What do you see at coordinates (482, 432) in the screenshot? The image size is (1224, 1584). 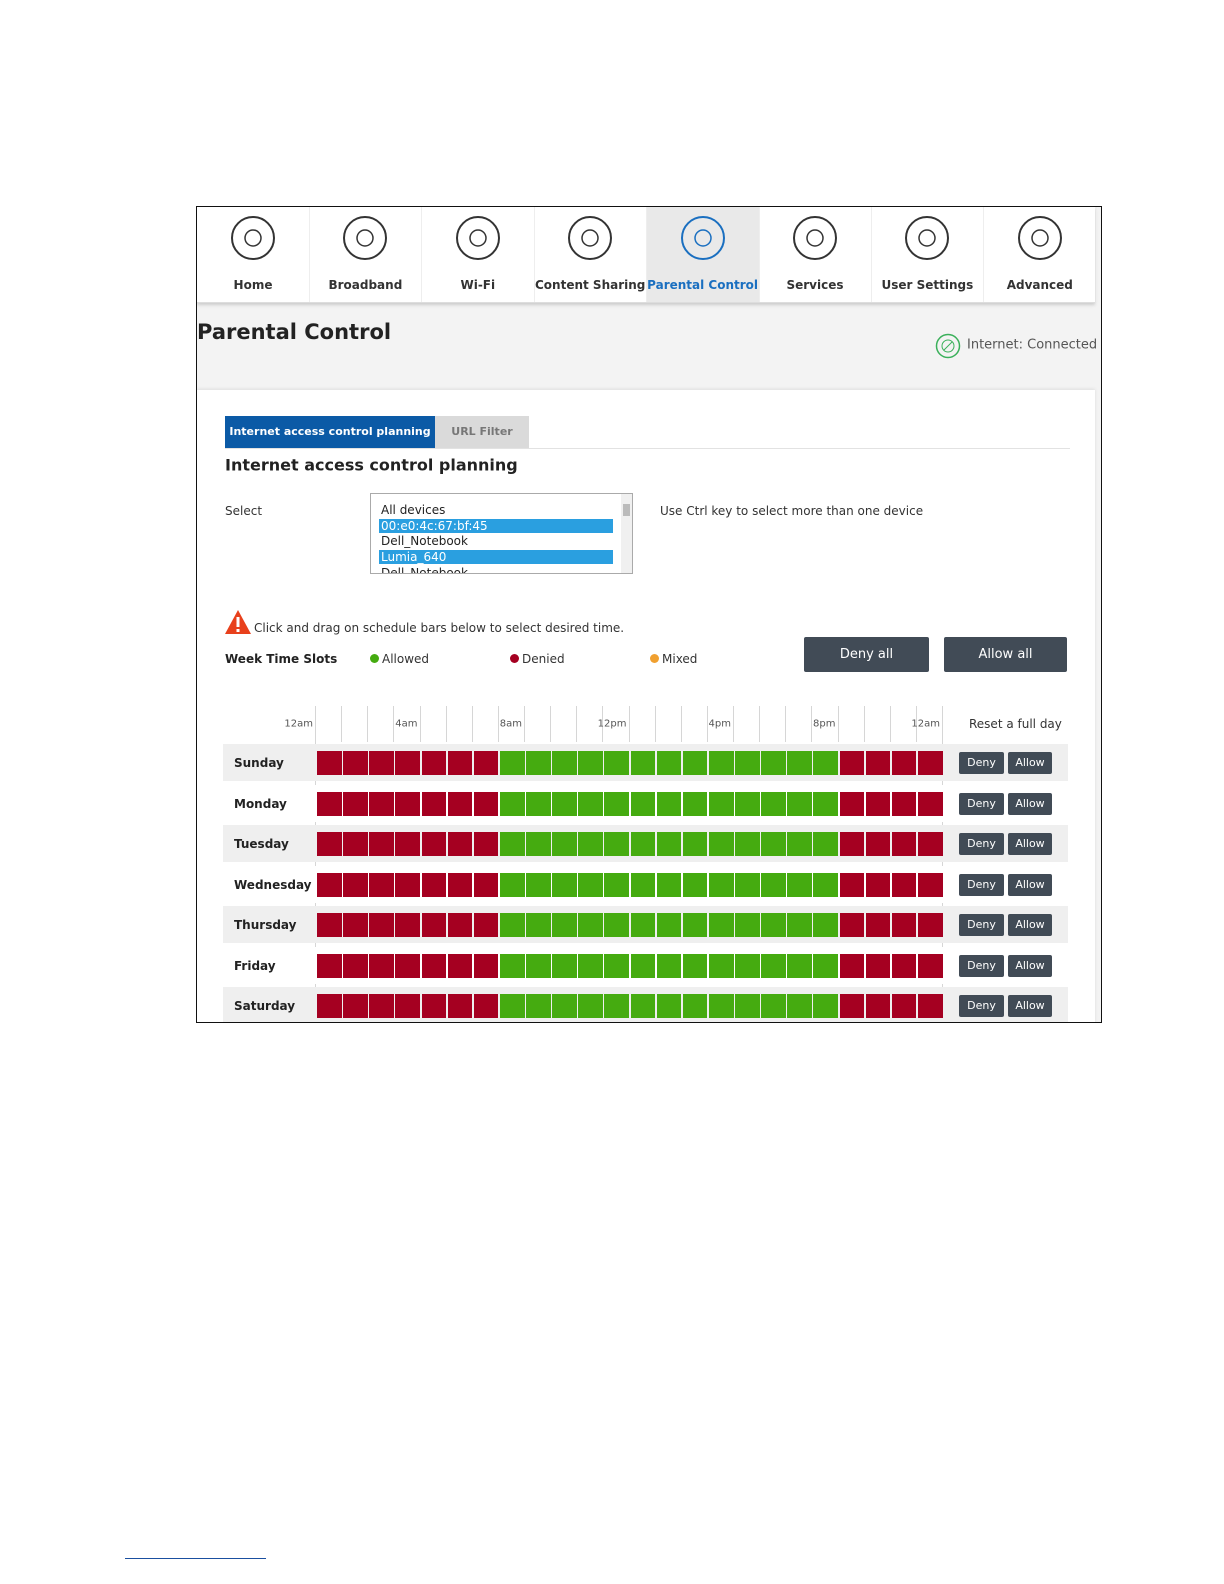 I see `tab: URL Filter` at bounding box center [482, 432].